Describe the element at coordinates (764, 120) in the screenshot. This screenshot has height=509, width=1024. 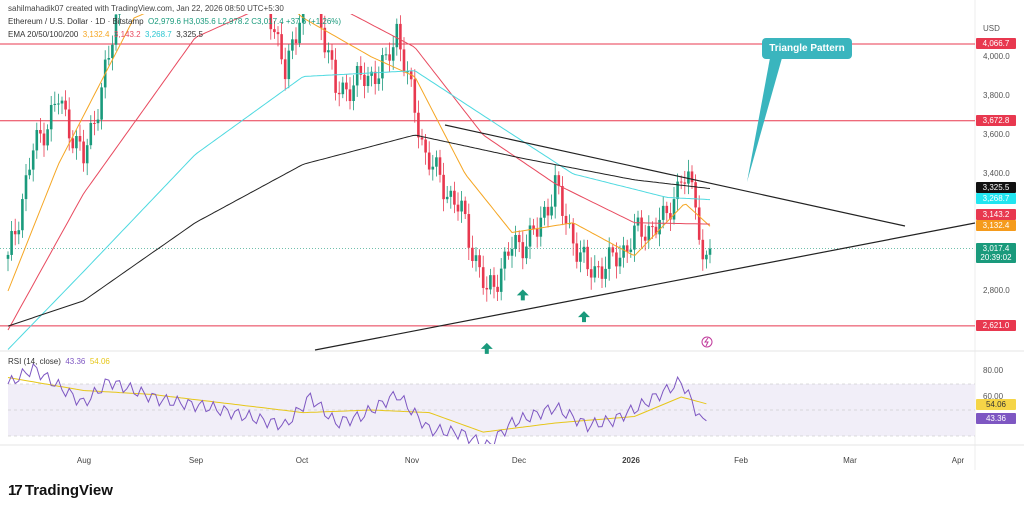
I see `callout-pointer` at that location.